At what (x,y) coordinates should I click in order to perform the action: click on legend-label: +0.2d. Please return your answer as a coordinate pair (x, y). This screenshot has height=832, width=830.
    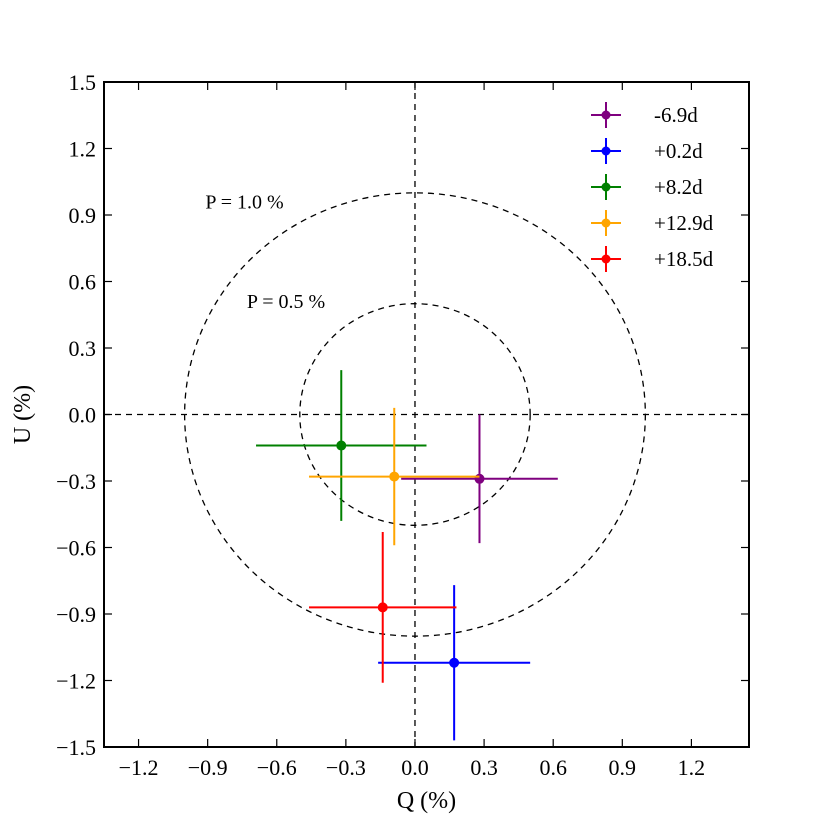
    Looking at the image, I should click on (678, 151).